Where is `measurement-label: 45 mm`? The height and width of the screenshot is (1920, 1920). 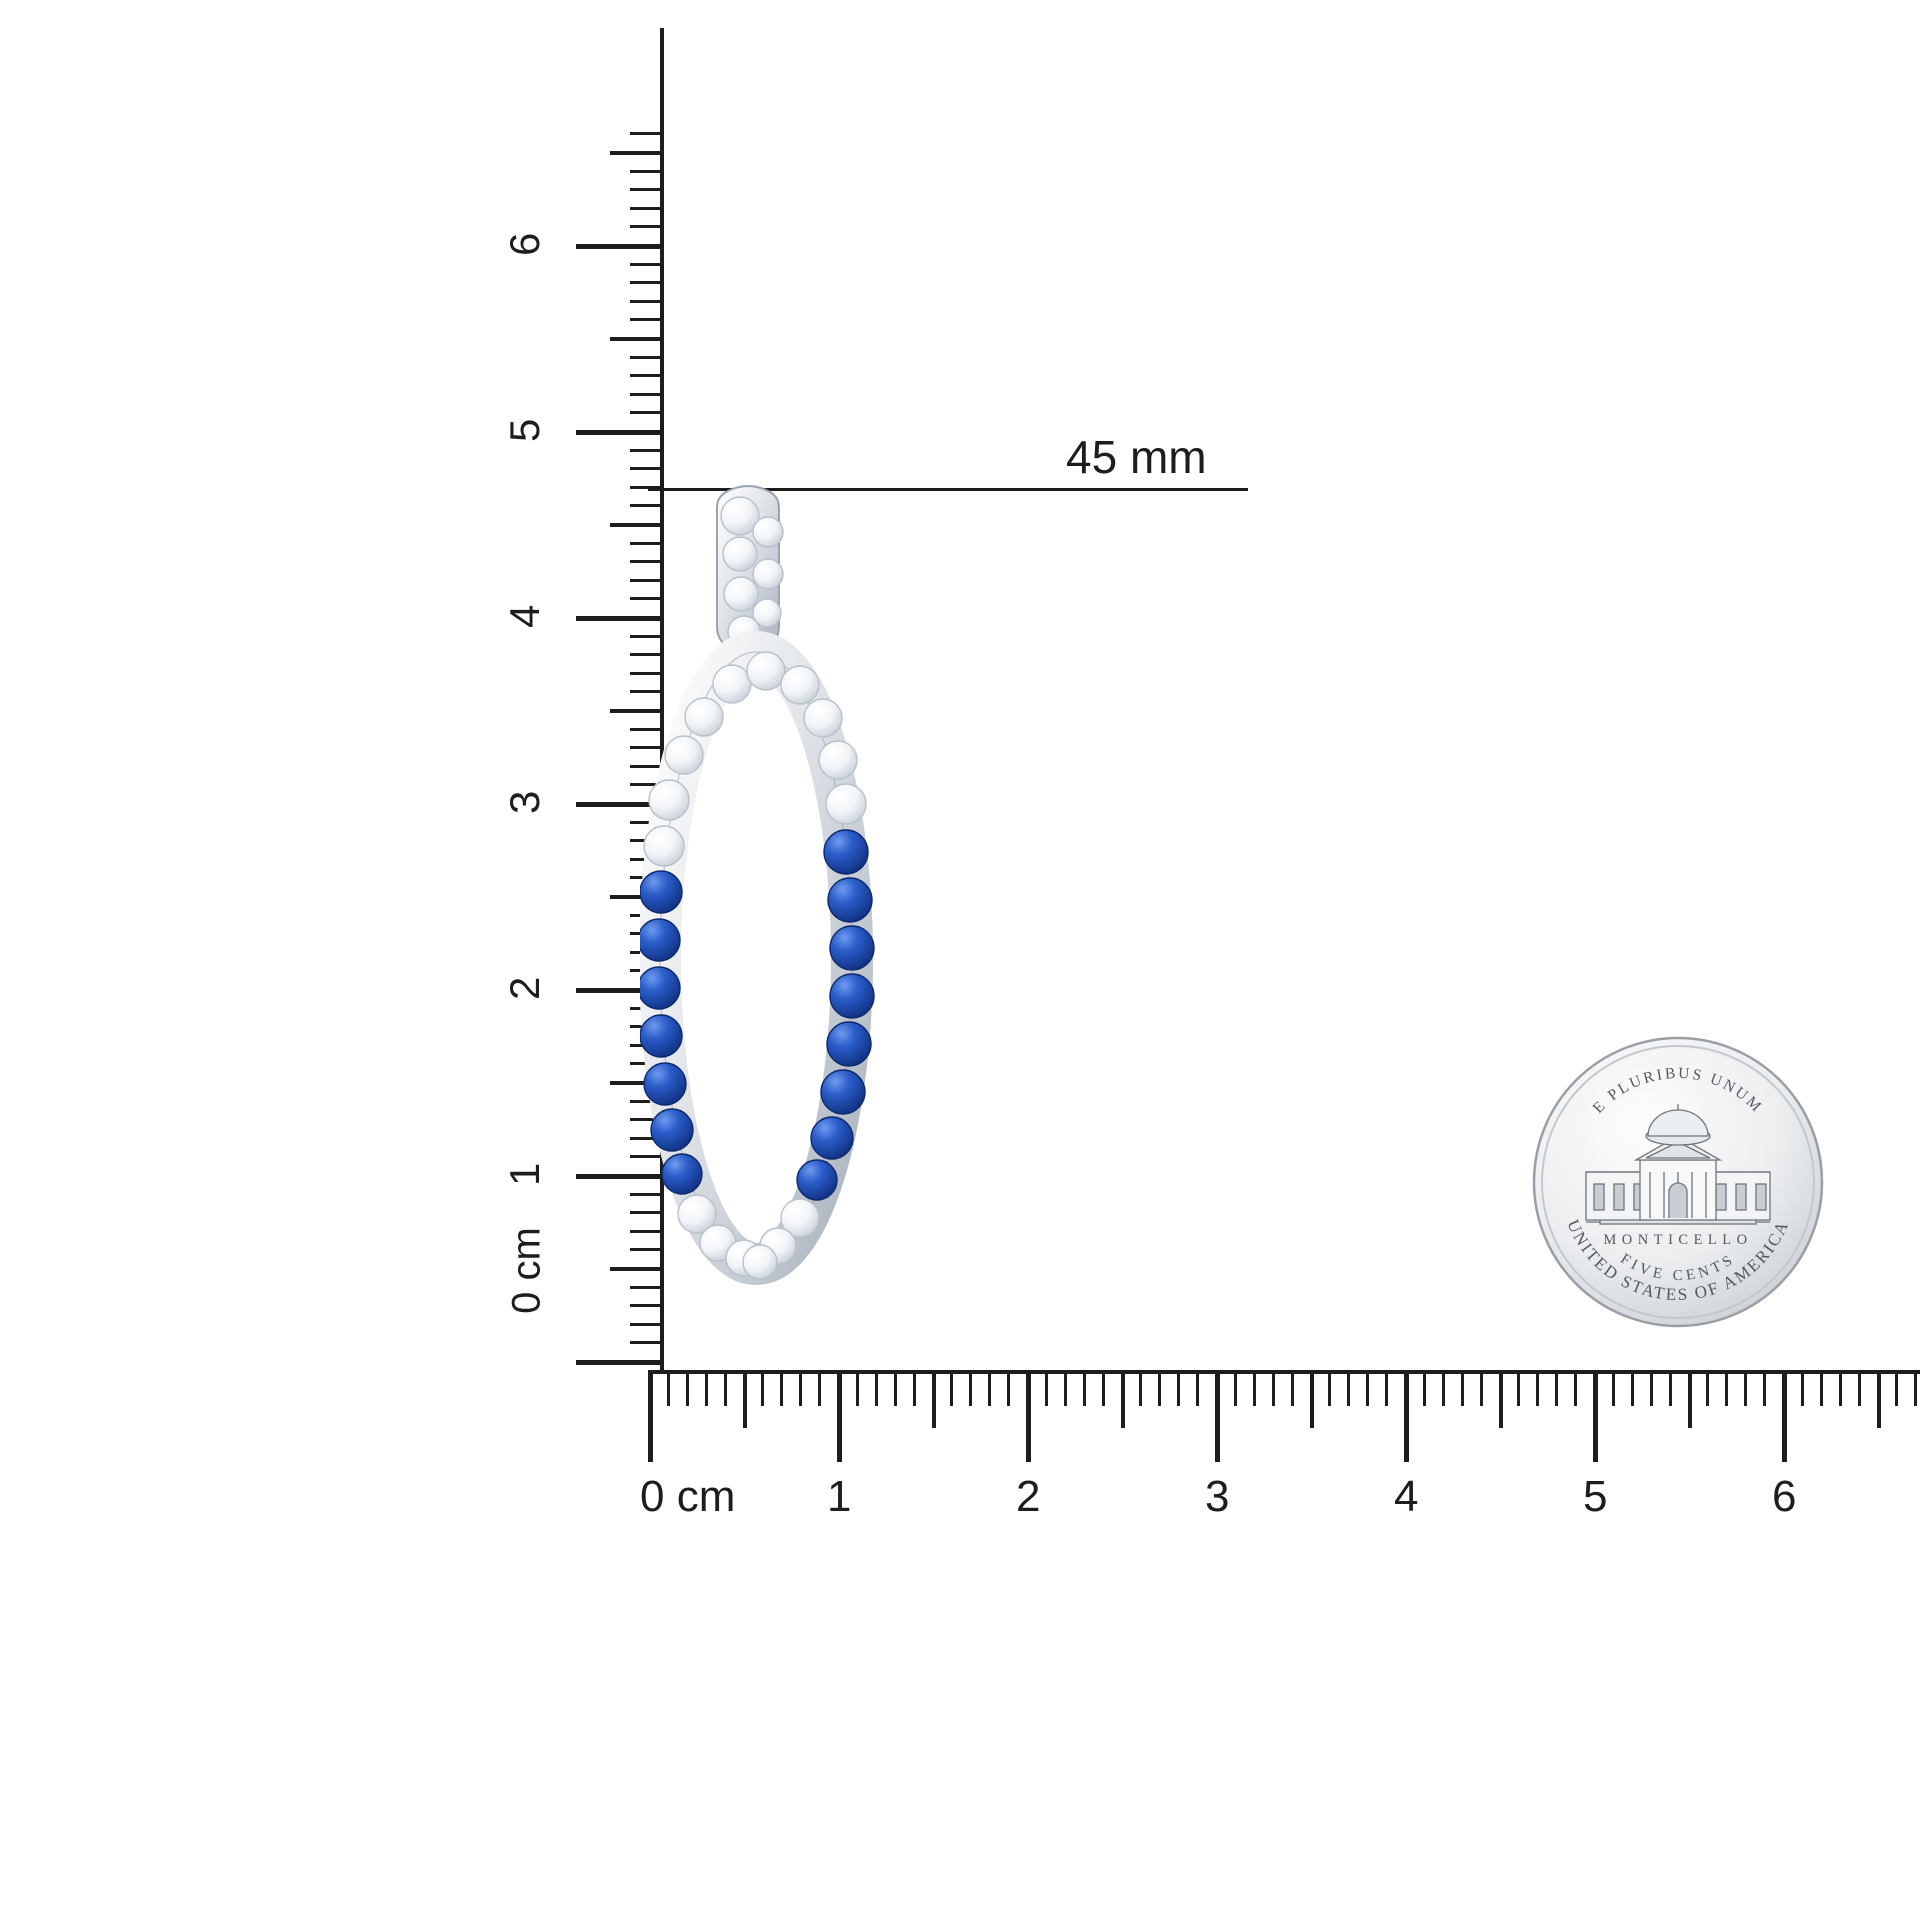 measurement-label: 45 mm is located at coordinates (1136, 457).